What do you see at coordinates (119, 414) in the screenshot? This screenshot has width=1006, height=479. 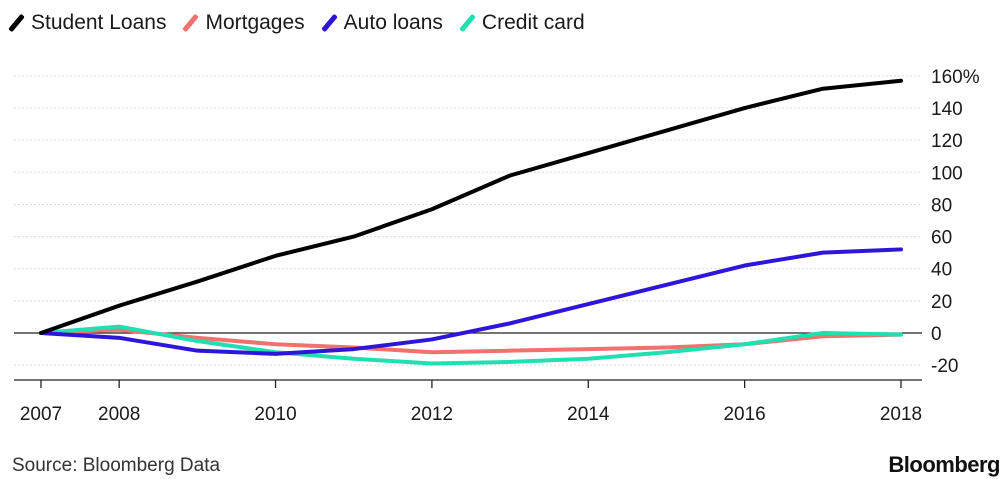 I see `x-tick-label: 2008` at bounding box center [119, 414].